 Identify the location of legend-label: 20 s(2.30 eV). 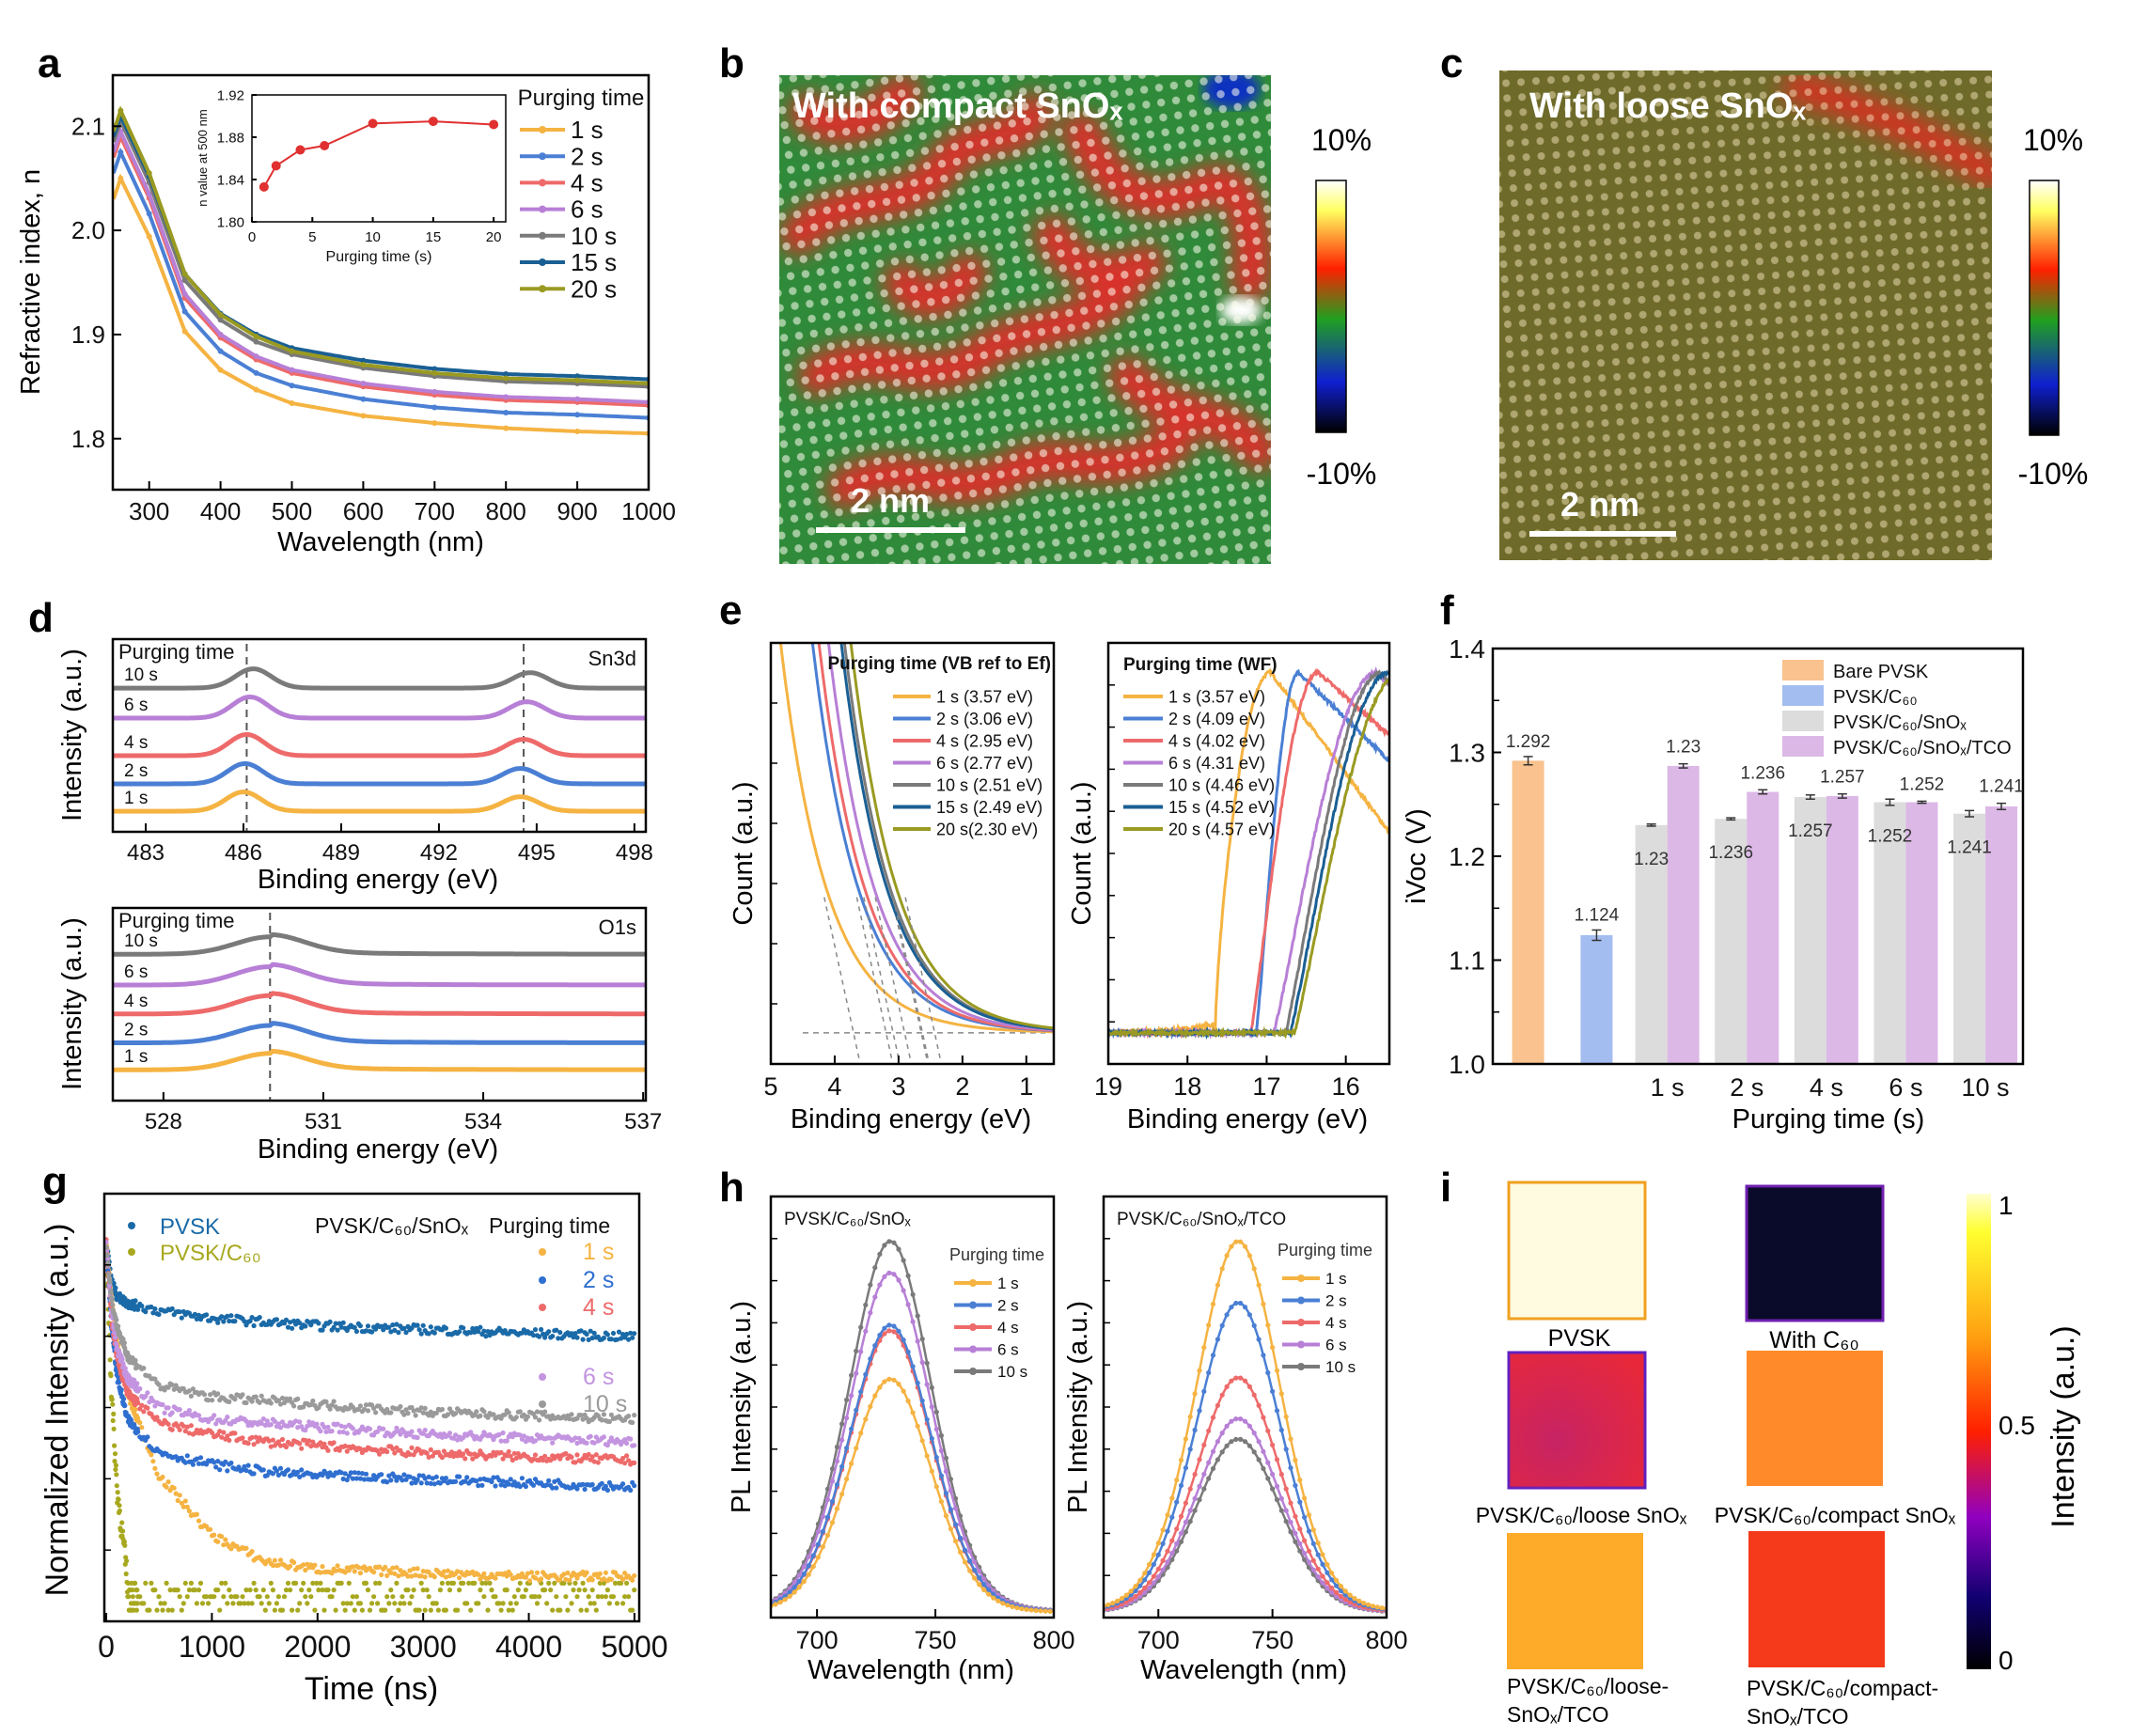
(987, 829).